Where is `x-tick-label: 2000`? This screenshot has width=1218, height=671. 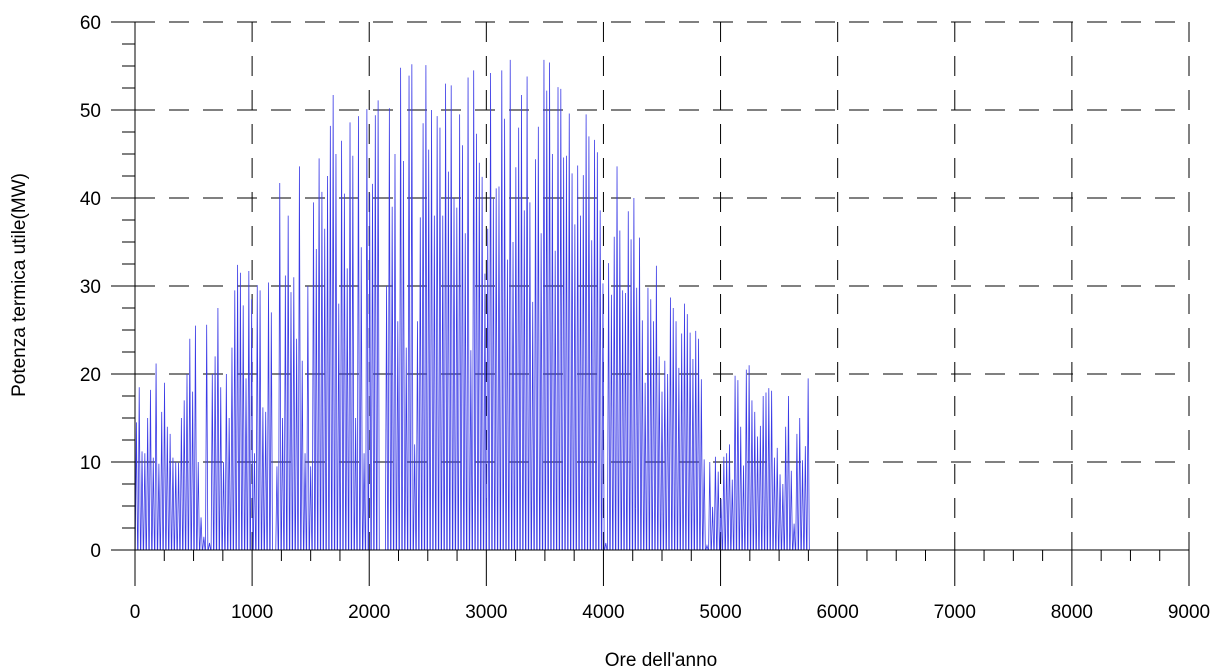
x-tick-label: 2000 is located at coordinates (369, 612).